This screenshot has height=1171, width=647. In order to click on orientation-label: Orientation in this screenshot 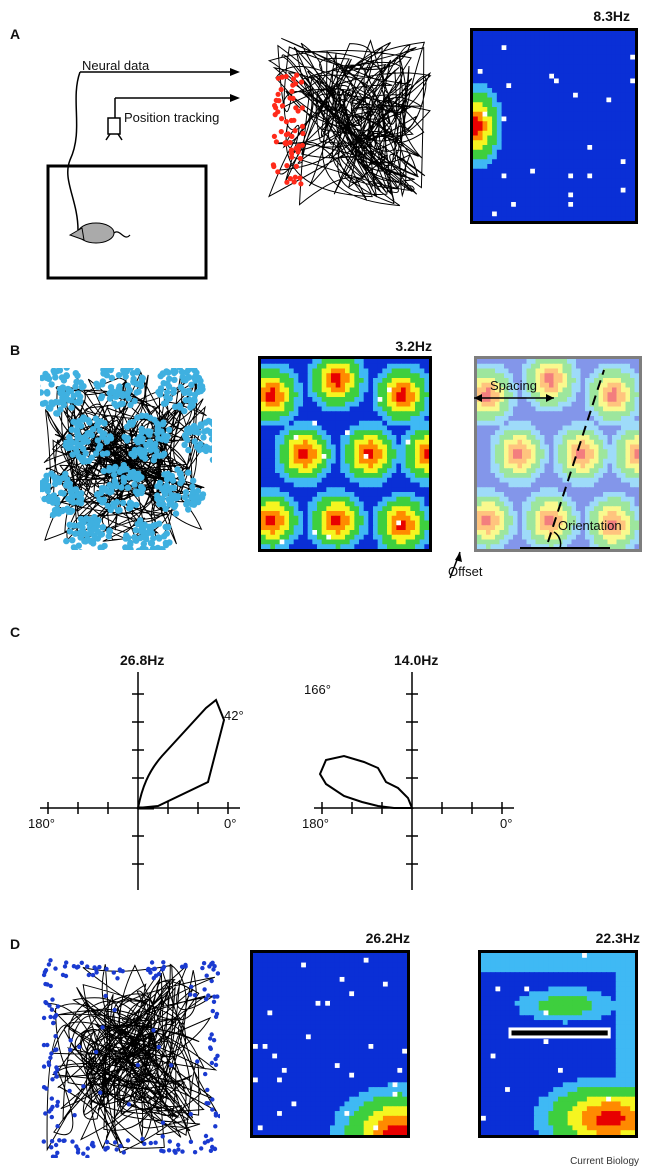, I will do `click(590, 525)`.